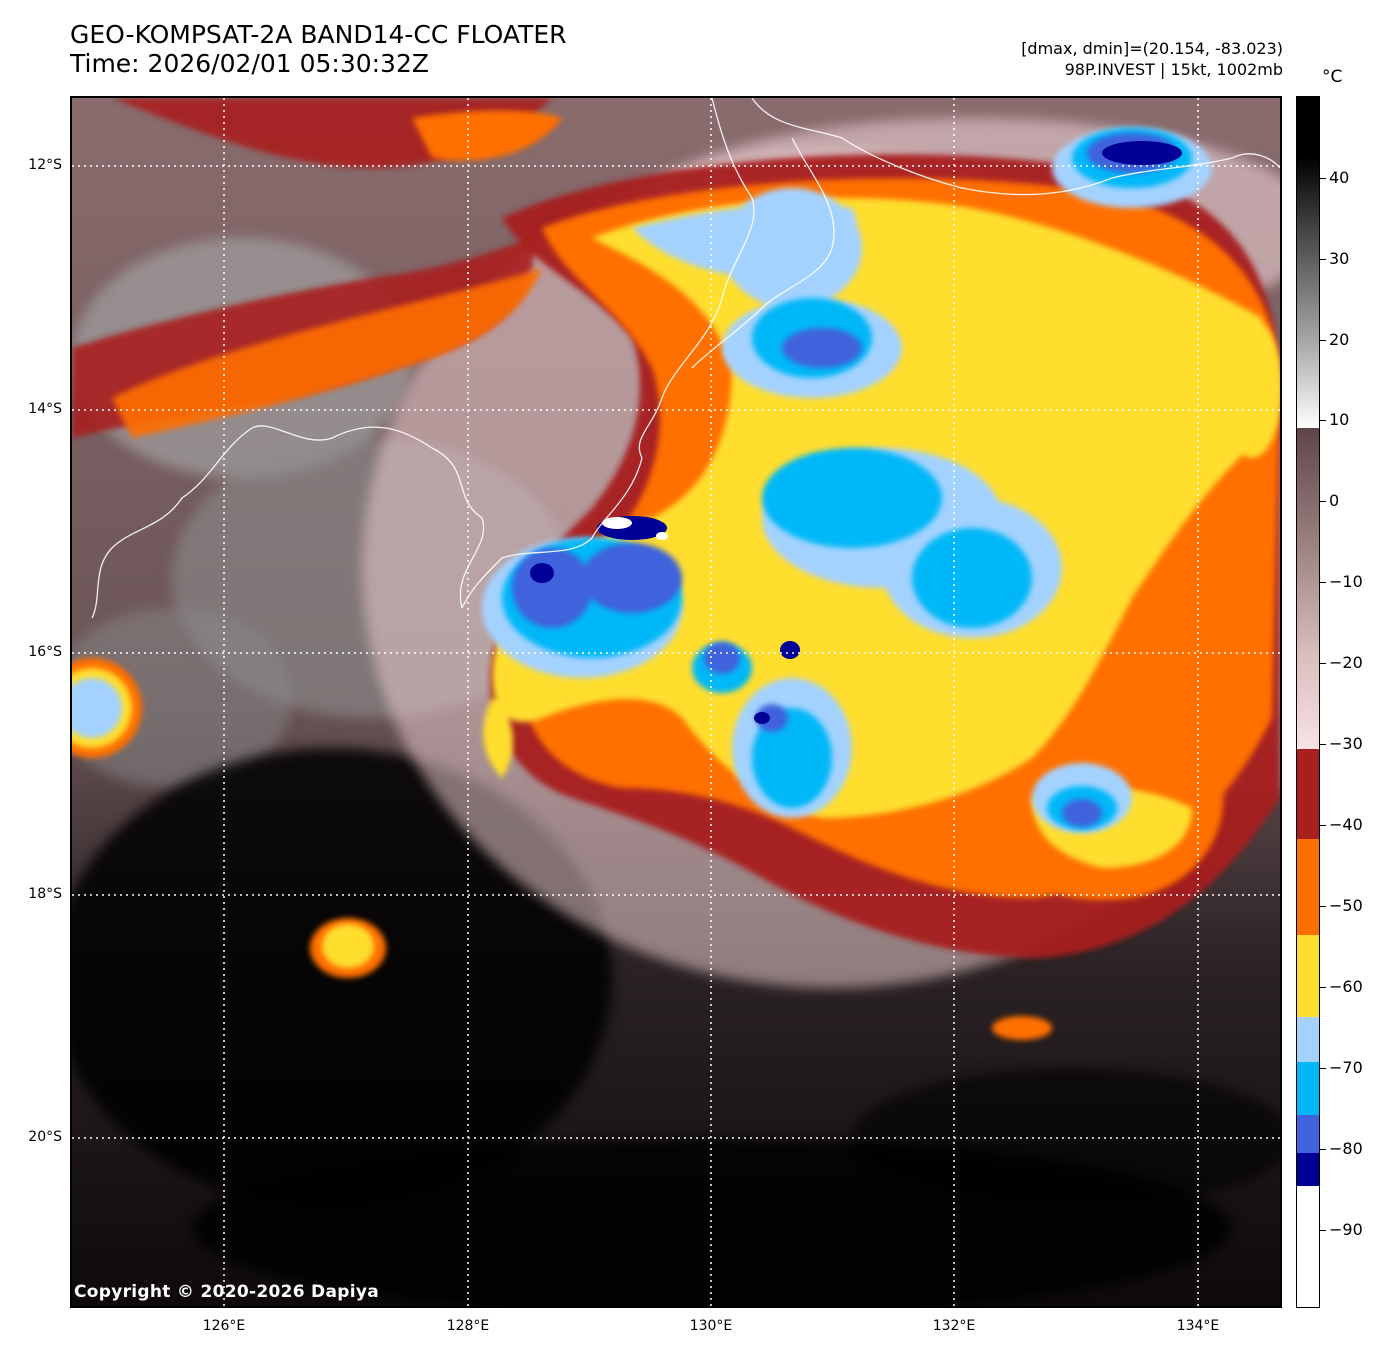 The width and height of the screenshot is (1388, 1359). Describe the element at coordinates (45, 652) in the screenshot. I see `lat-label-16s: 16°S` at that location.